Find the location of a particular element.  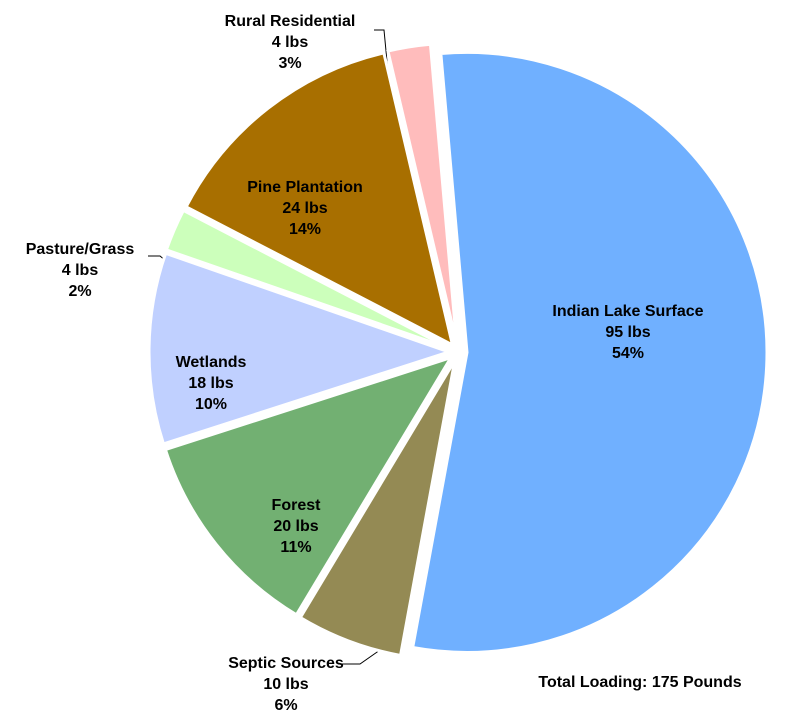

slice-label-value: 95 lbs is located at coordinates (627, 332).